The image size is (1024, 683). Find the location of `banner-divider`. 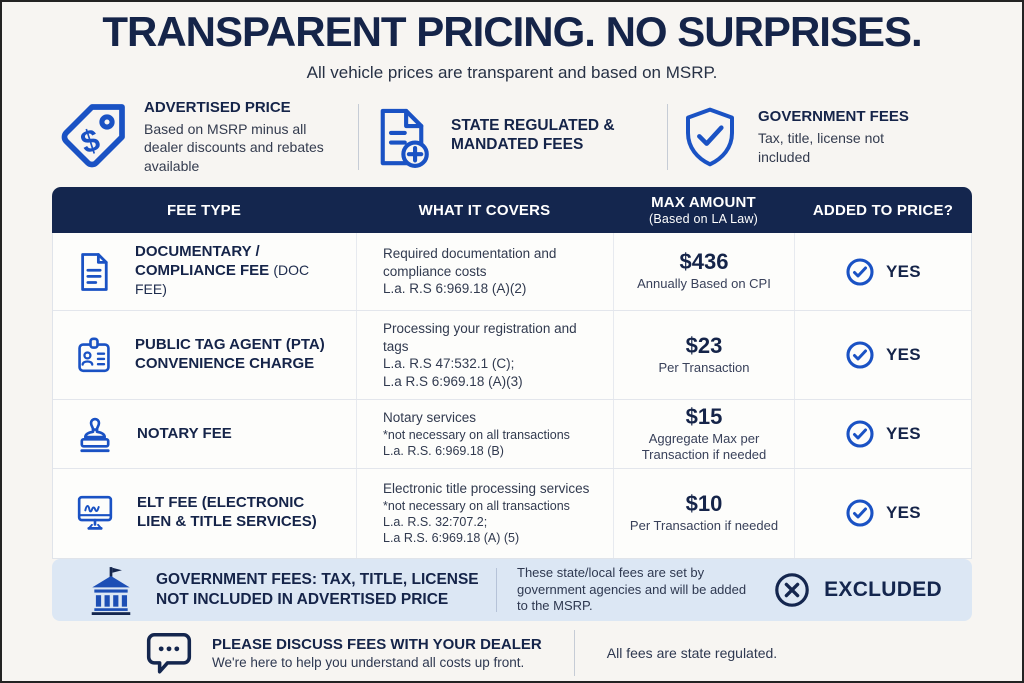

banner-divider is located at coordinates (496, 590).